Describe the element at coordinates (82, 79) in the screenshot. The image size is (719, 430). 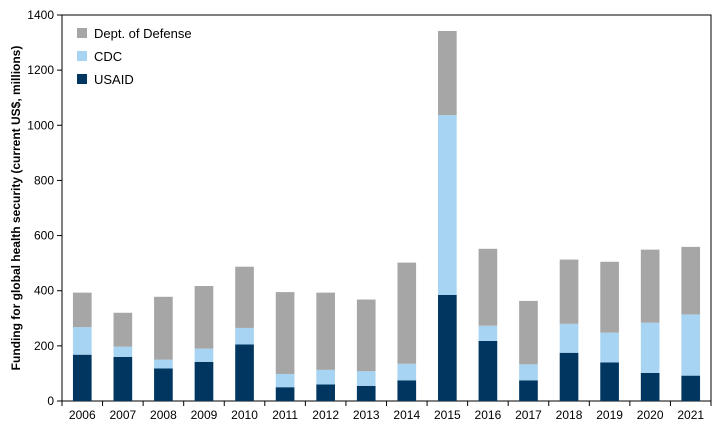
I see `legend-swatch-usaid` at that location.